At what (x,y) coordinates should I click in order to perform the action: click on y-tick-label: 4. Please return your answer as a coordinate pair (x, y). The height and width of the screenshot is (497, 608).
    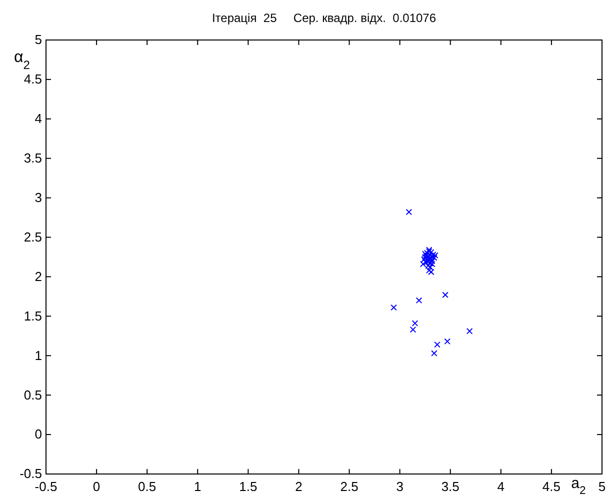
    Looking at the image, I should click on (38, 118).